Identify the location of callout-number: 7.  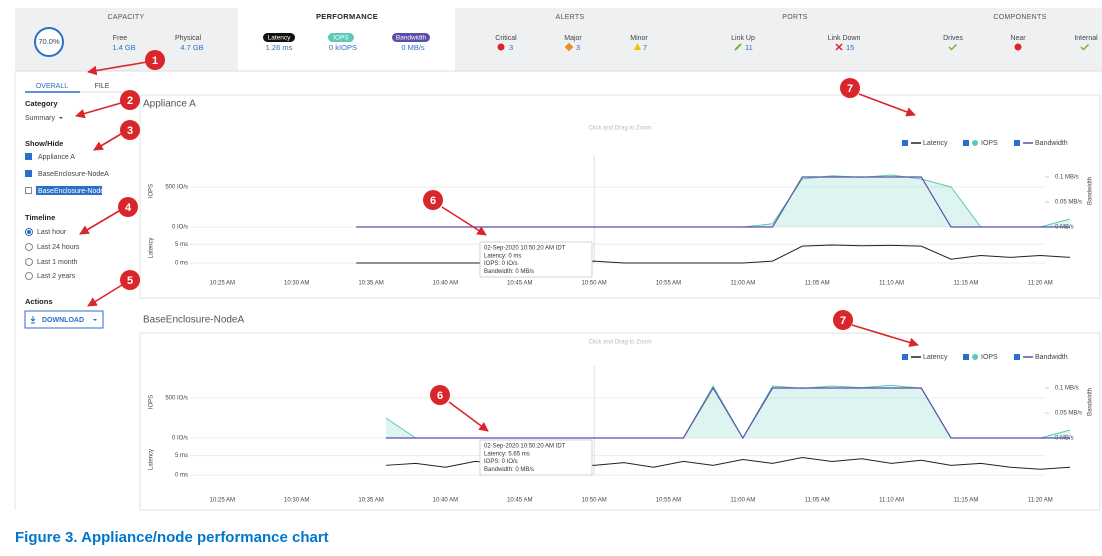
(843, 321).